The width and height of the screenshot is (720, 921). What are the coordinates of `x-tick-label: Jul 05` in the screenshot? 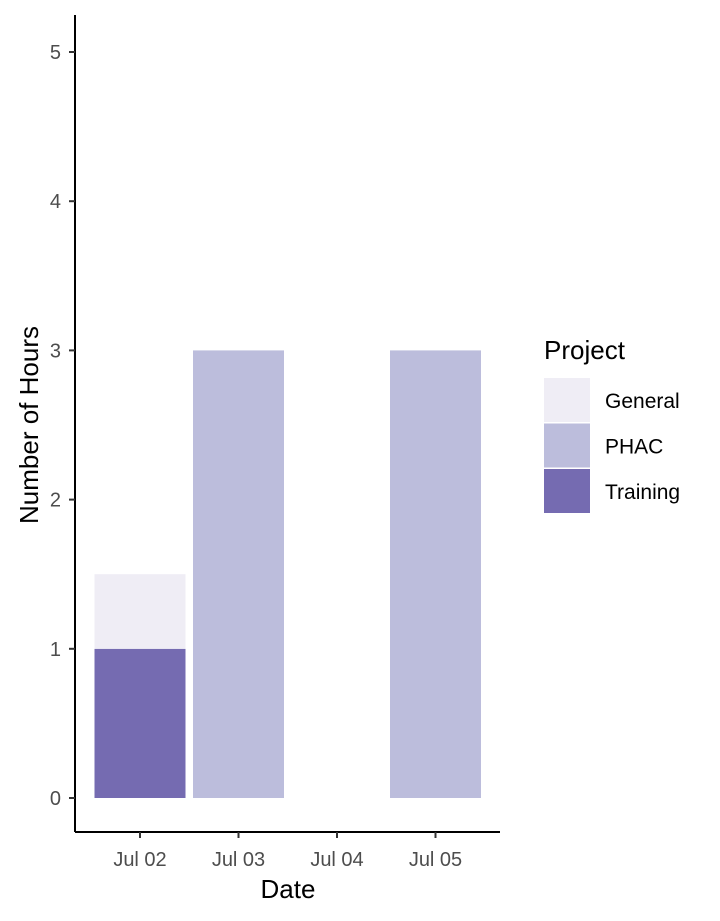 It's located at (435, 860).